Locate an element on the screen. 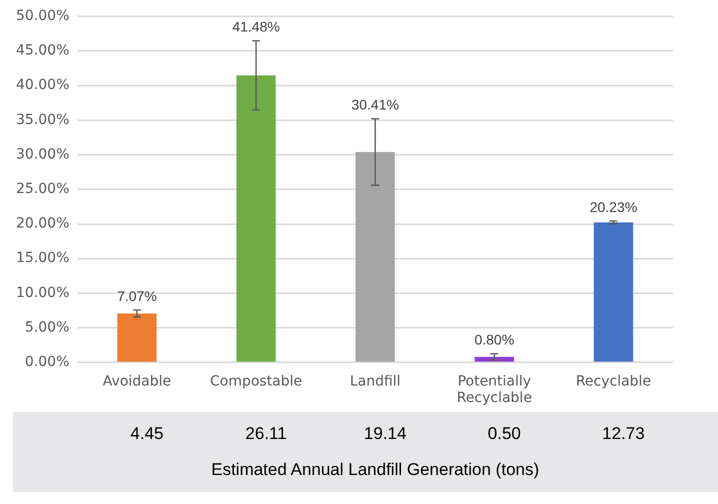 The image size is (718, 504). data-label: 41.48% is located at coordinates (256, 26).